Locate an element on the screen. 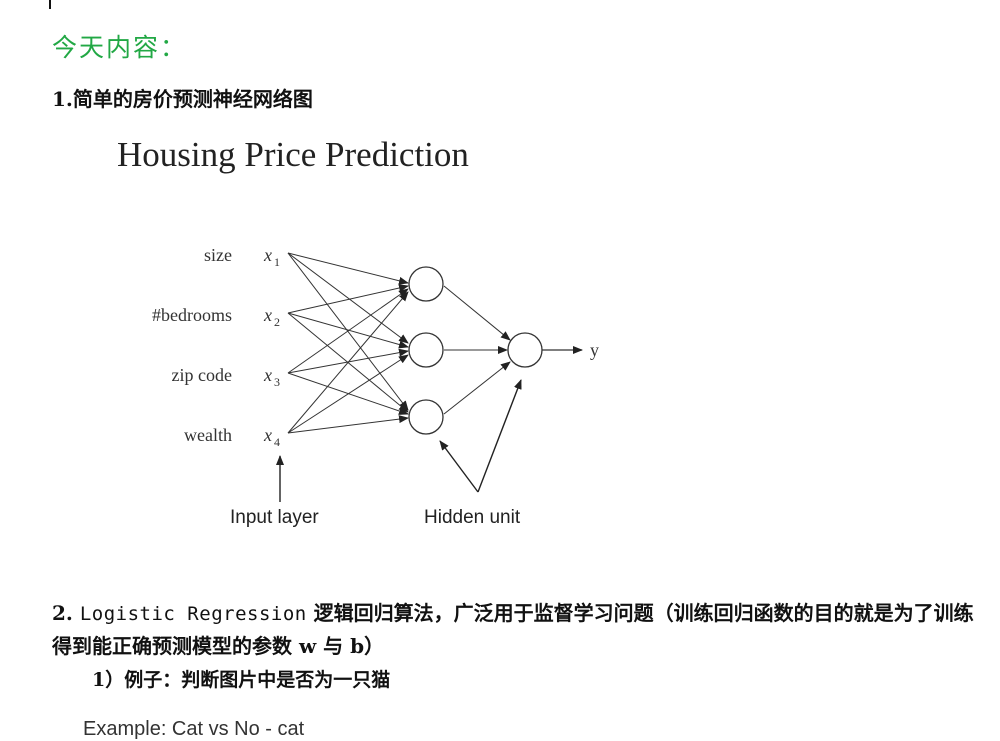 This screenshot has width=1000, height=741. section-1-title: 1.简单的房价预测神经网络图 is located at coordinates (182, 99).